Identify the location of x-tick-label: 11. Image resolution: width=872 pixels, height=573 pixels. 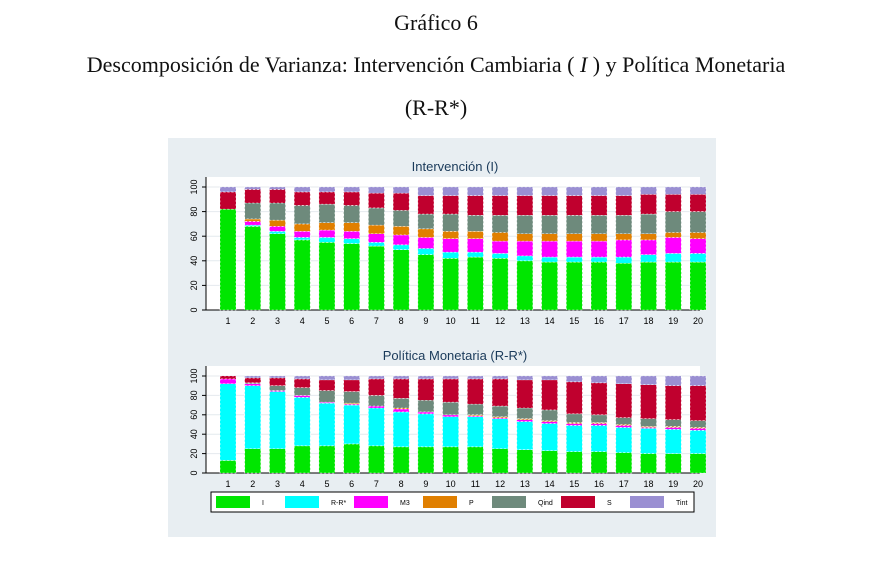
(475, 484).